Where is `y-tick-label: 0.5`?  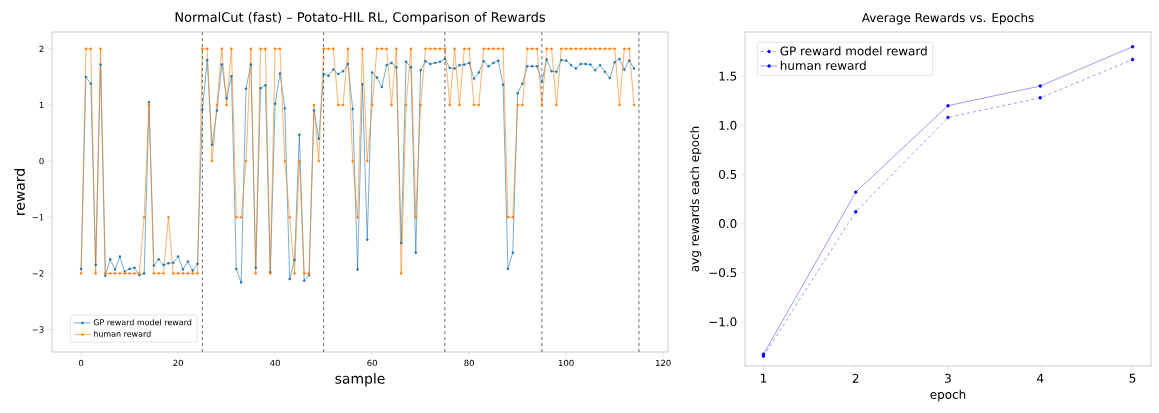
y-tick-label: 0.5 is located at coordinates (728, 174).